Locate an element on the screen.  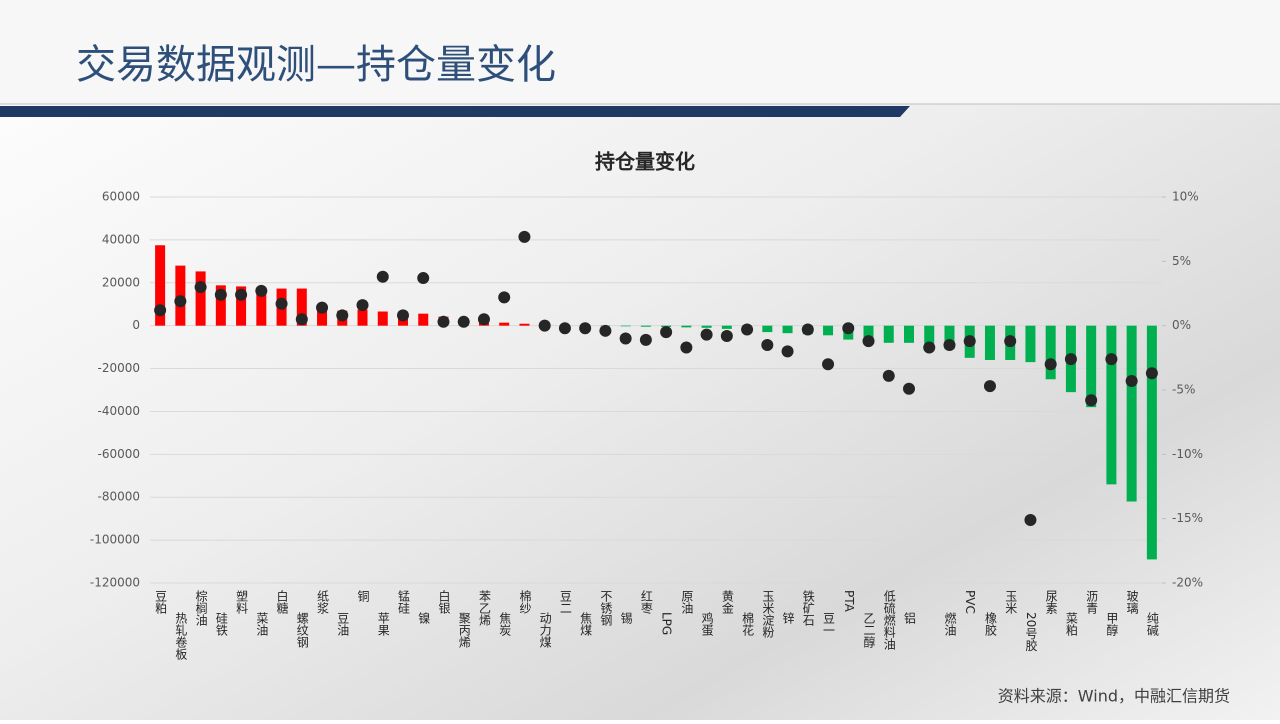
x-tick-label: 锰硅 is located at coordinates (404, 601).